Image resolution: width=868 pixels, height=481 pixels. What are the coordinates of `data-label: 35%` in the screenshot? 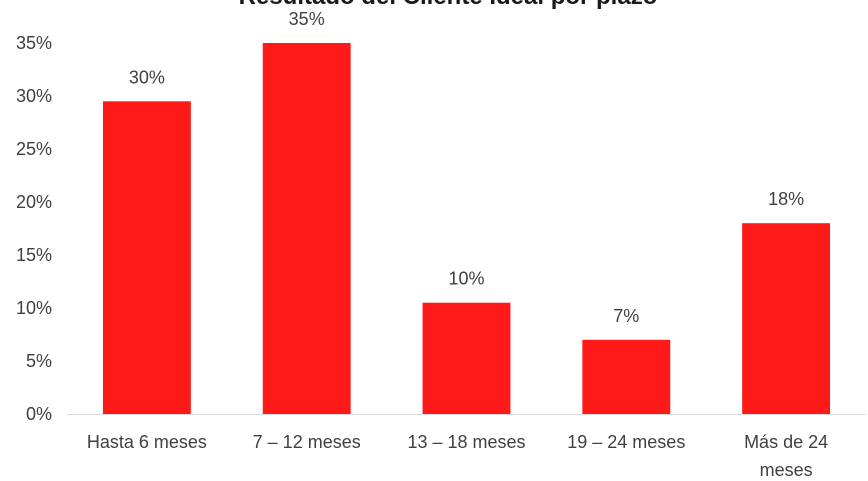 It's located at (307, 19).